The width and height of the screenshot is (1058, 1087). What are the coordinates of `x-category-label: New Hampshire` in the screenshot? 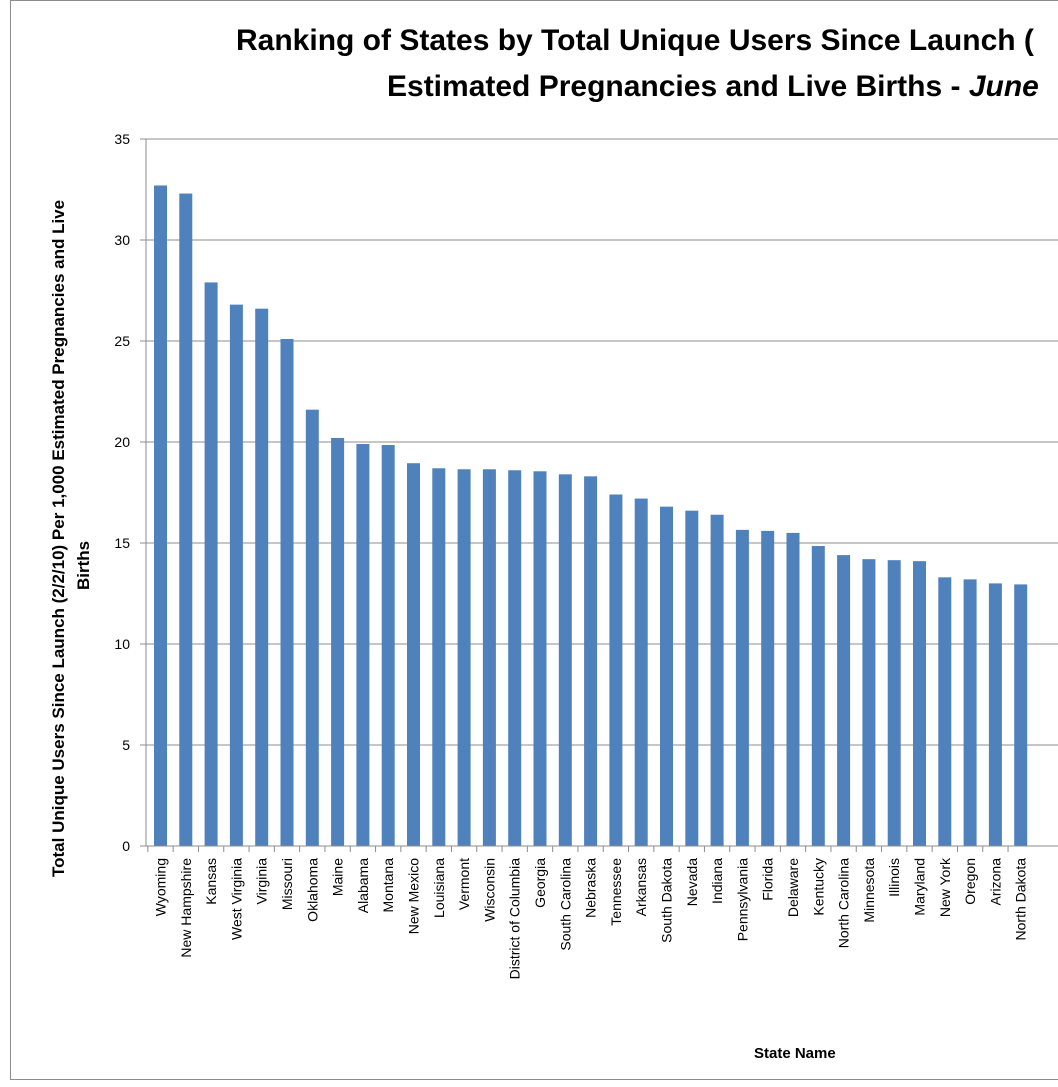 It's located at (186, 908).